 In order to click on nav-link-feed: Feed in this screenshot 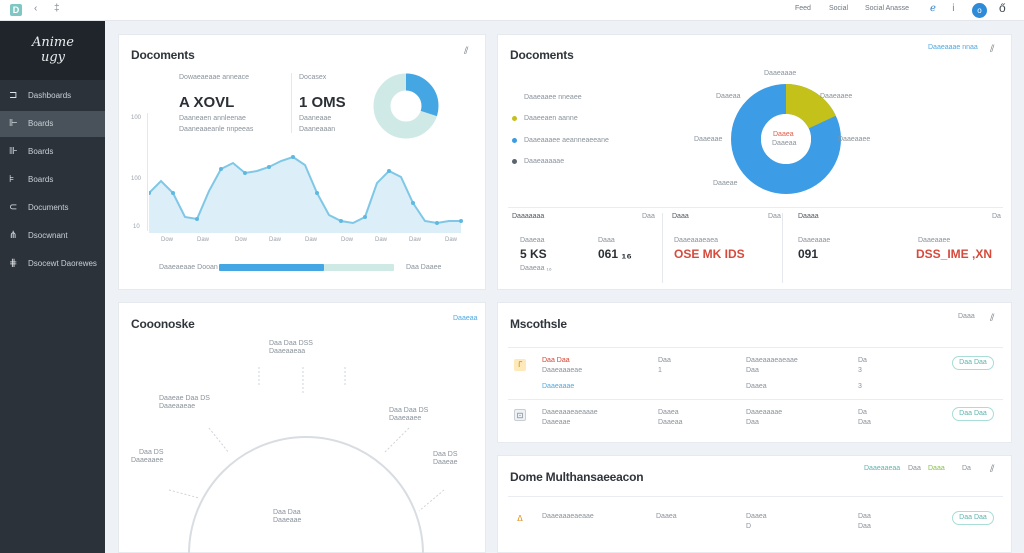, I will do `click(803, 8)`.